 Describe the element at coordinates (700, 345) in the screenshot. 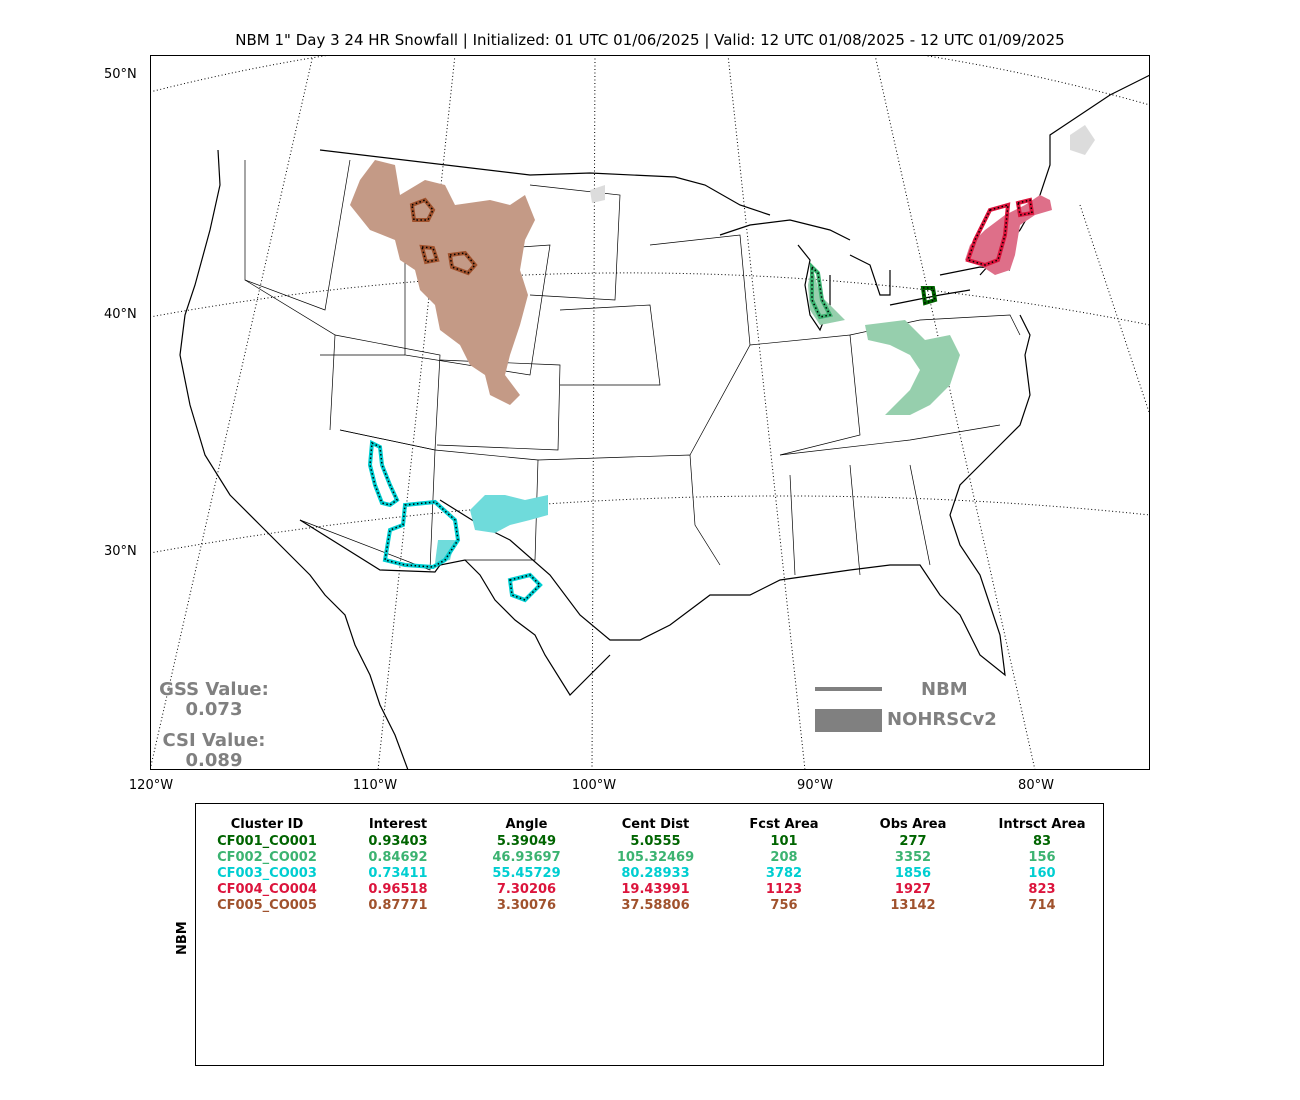

I see `border-iowa-missouri` at that location.